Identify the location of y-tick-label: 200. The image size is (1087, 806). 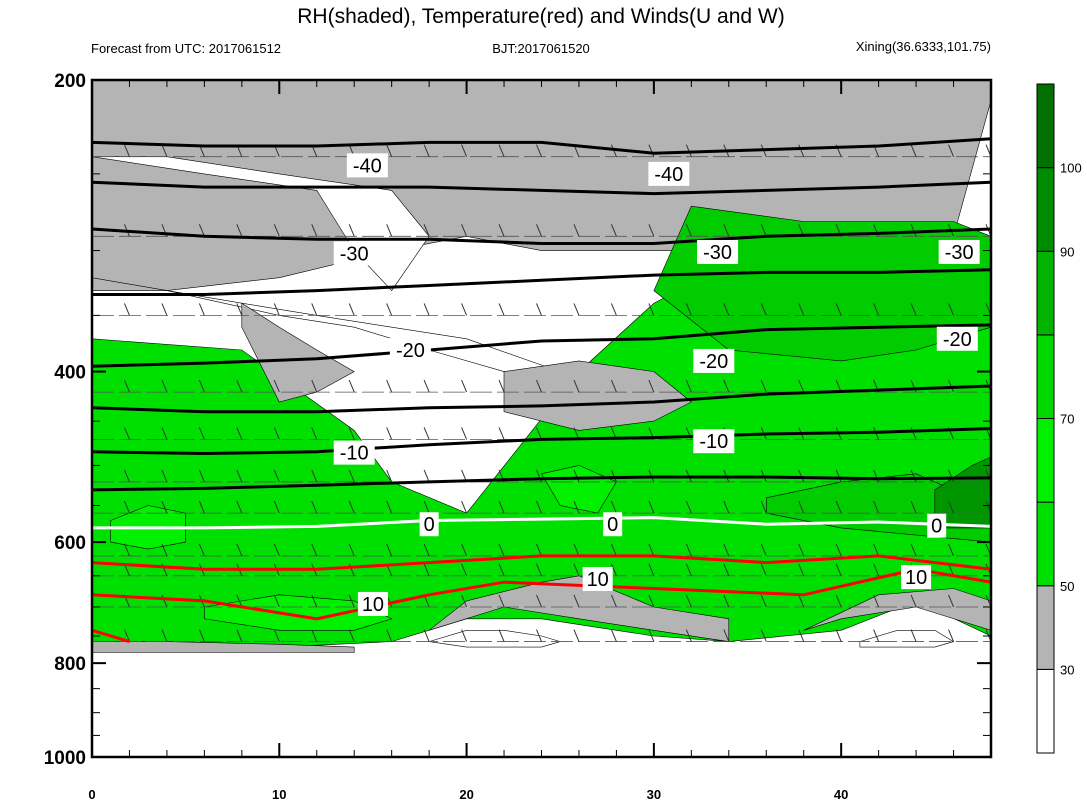
(70, 81).